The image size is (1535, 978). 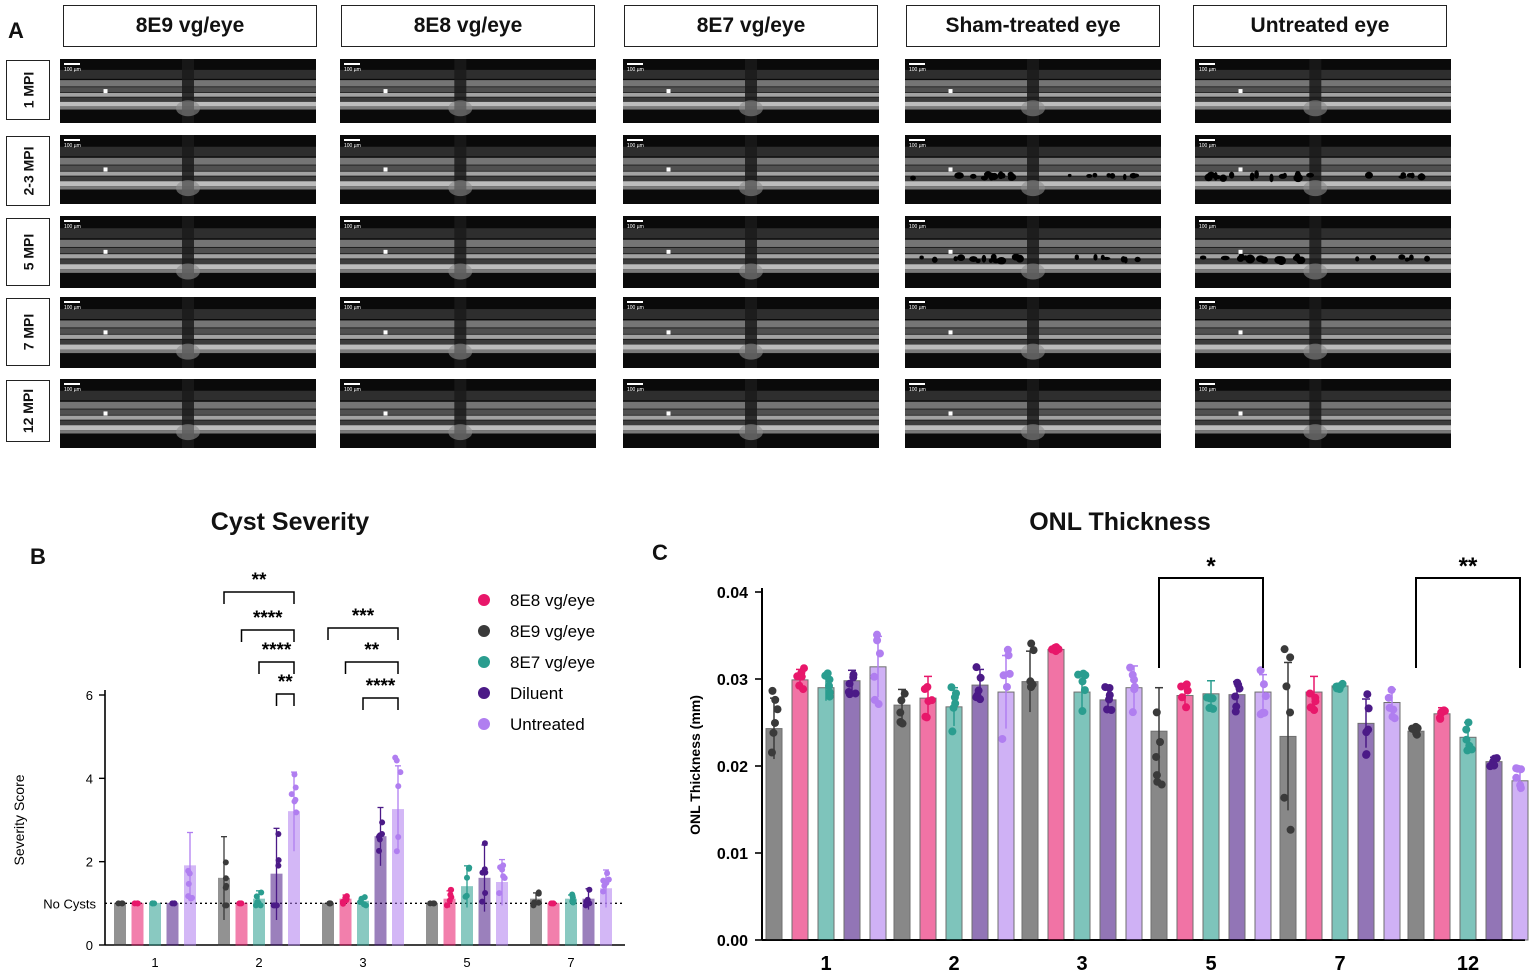 What do you see at coordinates (1210, 964) in the screenshot?
I see `x-tick-label: 5` at bounding box center [1210, 964].